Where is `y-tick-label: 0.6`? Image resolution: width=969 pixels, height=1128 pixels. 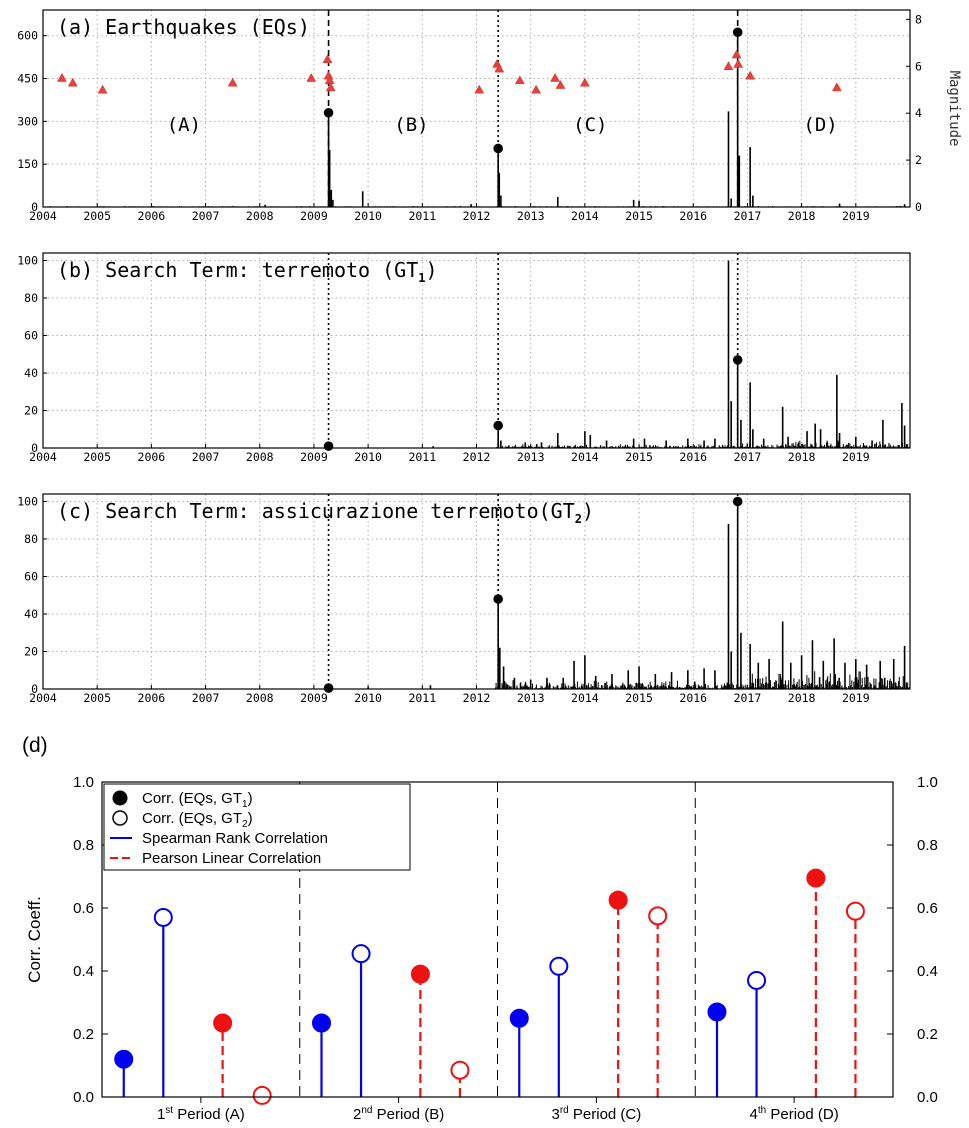 y-tick-label: 0.6 is located at coordinates (83, 908).